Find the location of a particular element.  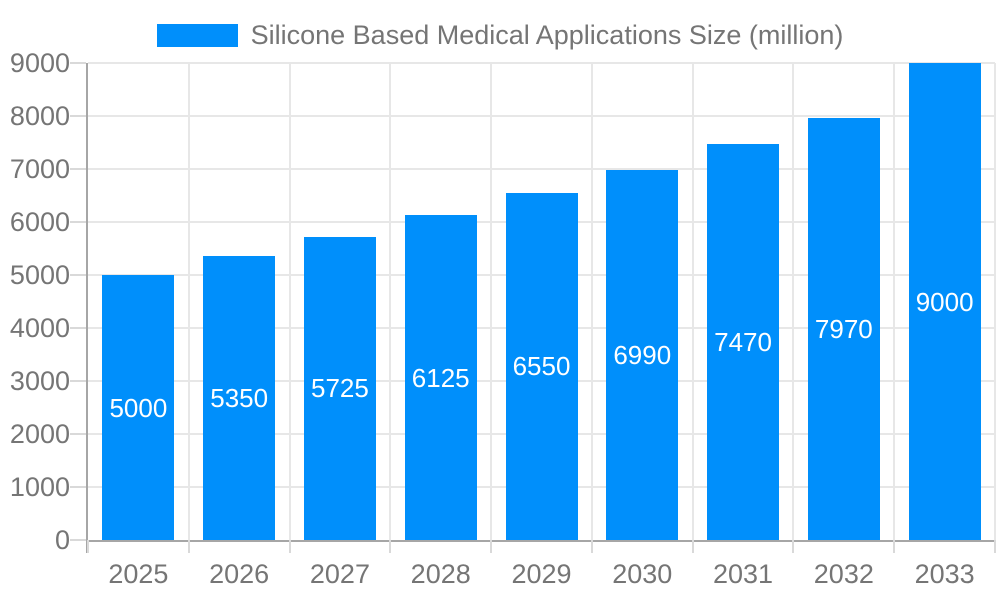

bar-2029 is located at coordinates (541, 366).